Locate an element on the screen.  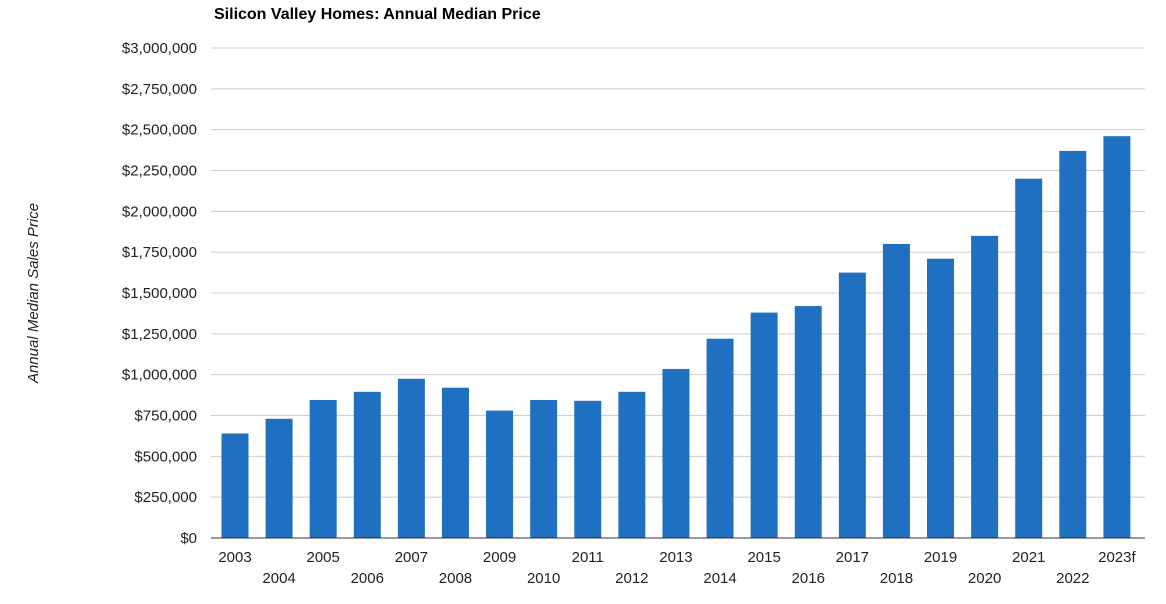
bar-2006 is located at coordinates (367, 464).